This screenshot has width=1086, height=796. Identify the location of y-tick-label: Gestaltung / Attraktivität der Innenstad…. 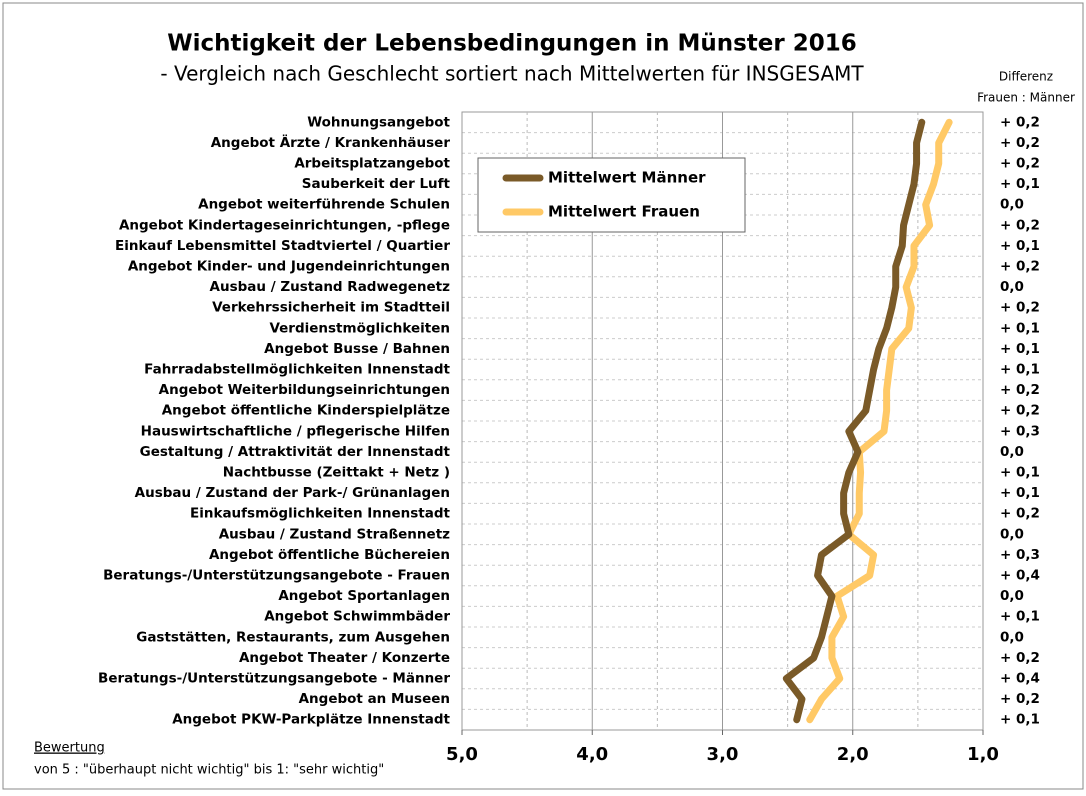
(295, 452).